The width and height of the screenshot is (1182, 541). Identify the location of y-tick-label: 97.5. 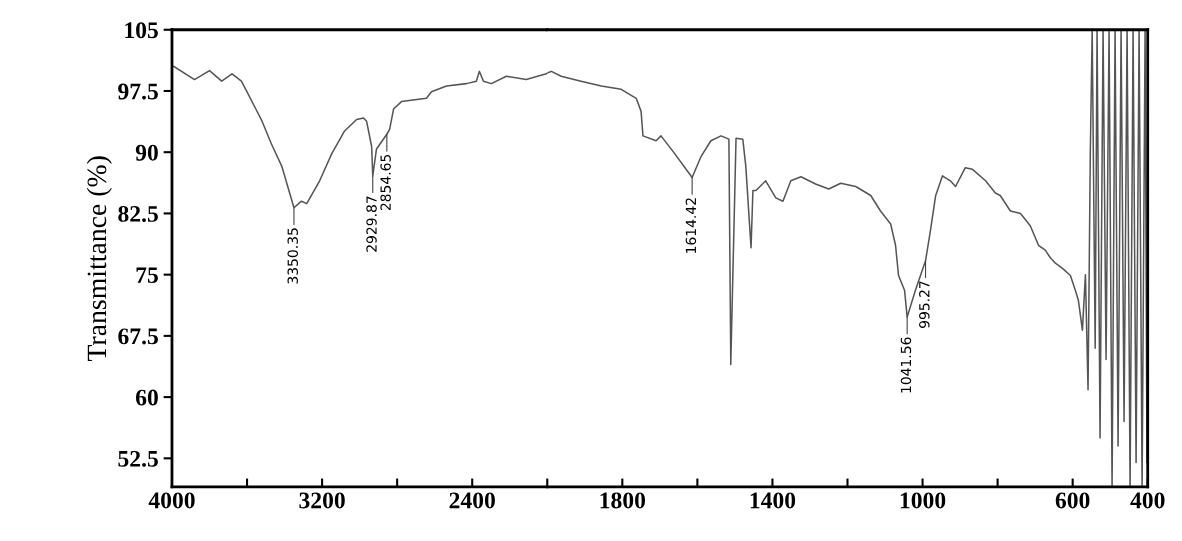
(138, 91).